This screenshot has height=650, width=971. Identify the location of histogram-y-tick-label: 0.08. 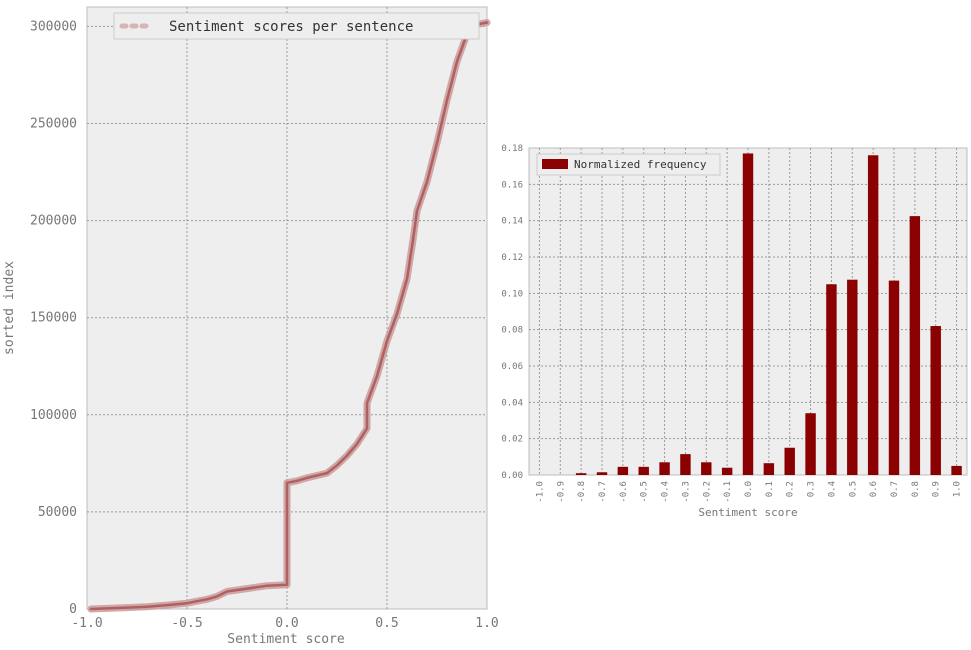
(512, 331).